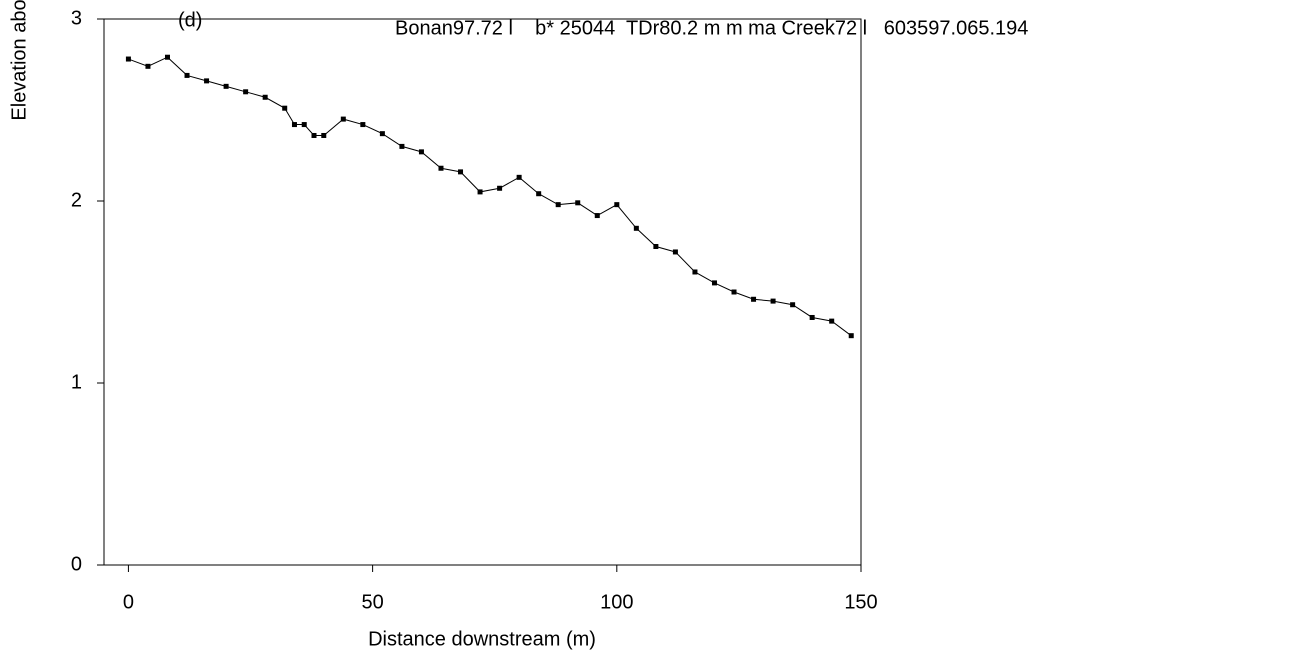 This screenshot has width=1307, height=659. What do you see at coordinates (76, 18) in the screenshot?
I see `y-tick-label: 3` at bounding box center [76, 18].